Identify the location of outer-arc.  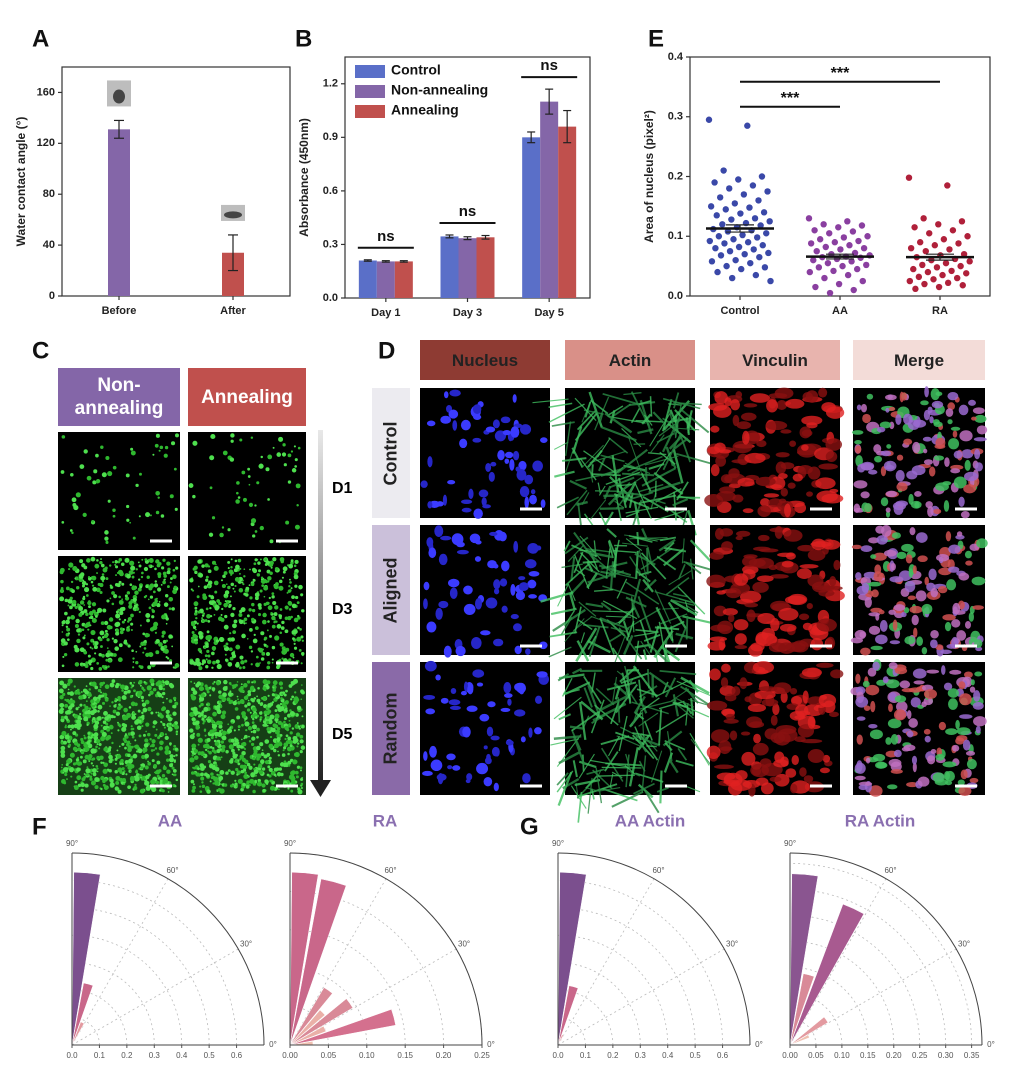
(886, 949).